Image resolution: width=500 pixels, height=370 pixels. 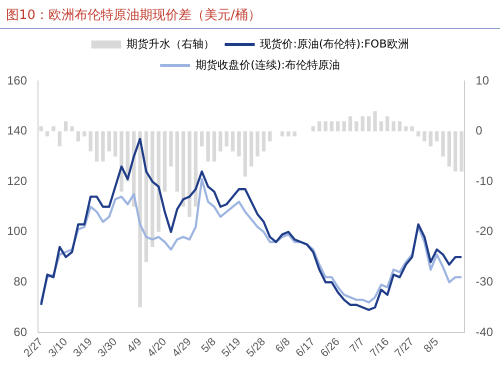 I want to click on x-tick-label: 4/9, so click(x=134, y=346).